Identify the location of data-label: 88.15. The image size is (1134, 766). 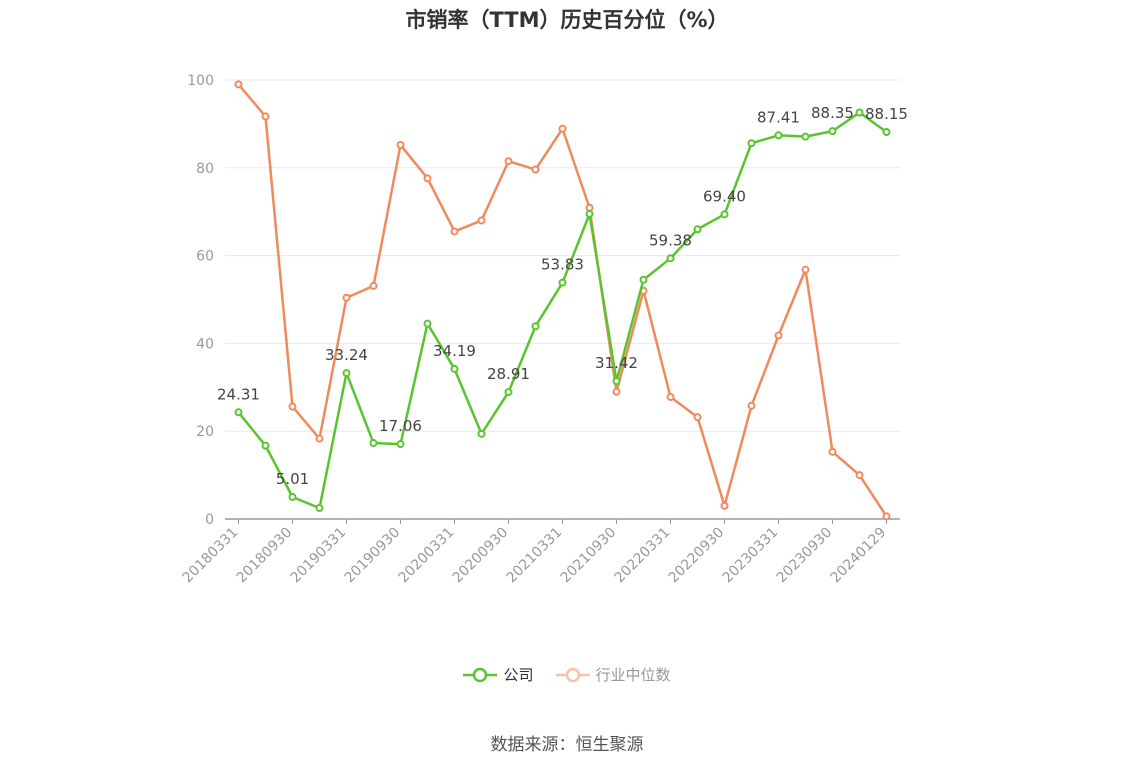
(886, 114).